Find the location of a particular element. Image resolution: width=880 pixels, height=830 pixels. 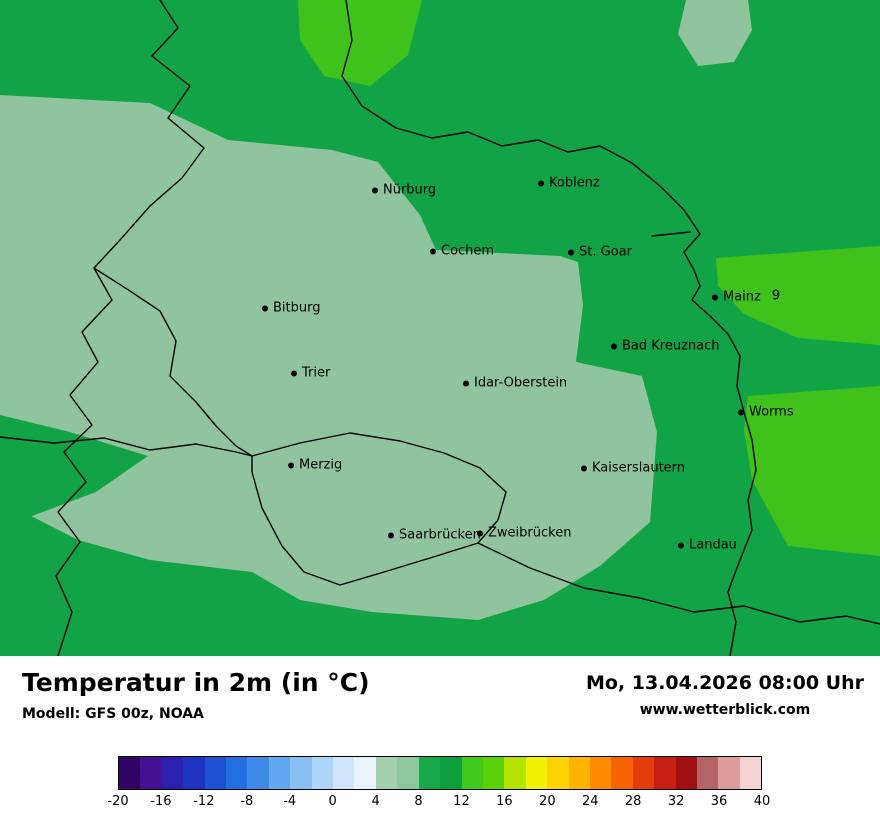

city-label: Idar-Oberstein is located at coordinates (521, 383).